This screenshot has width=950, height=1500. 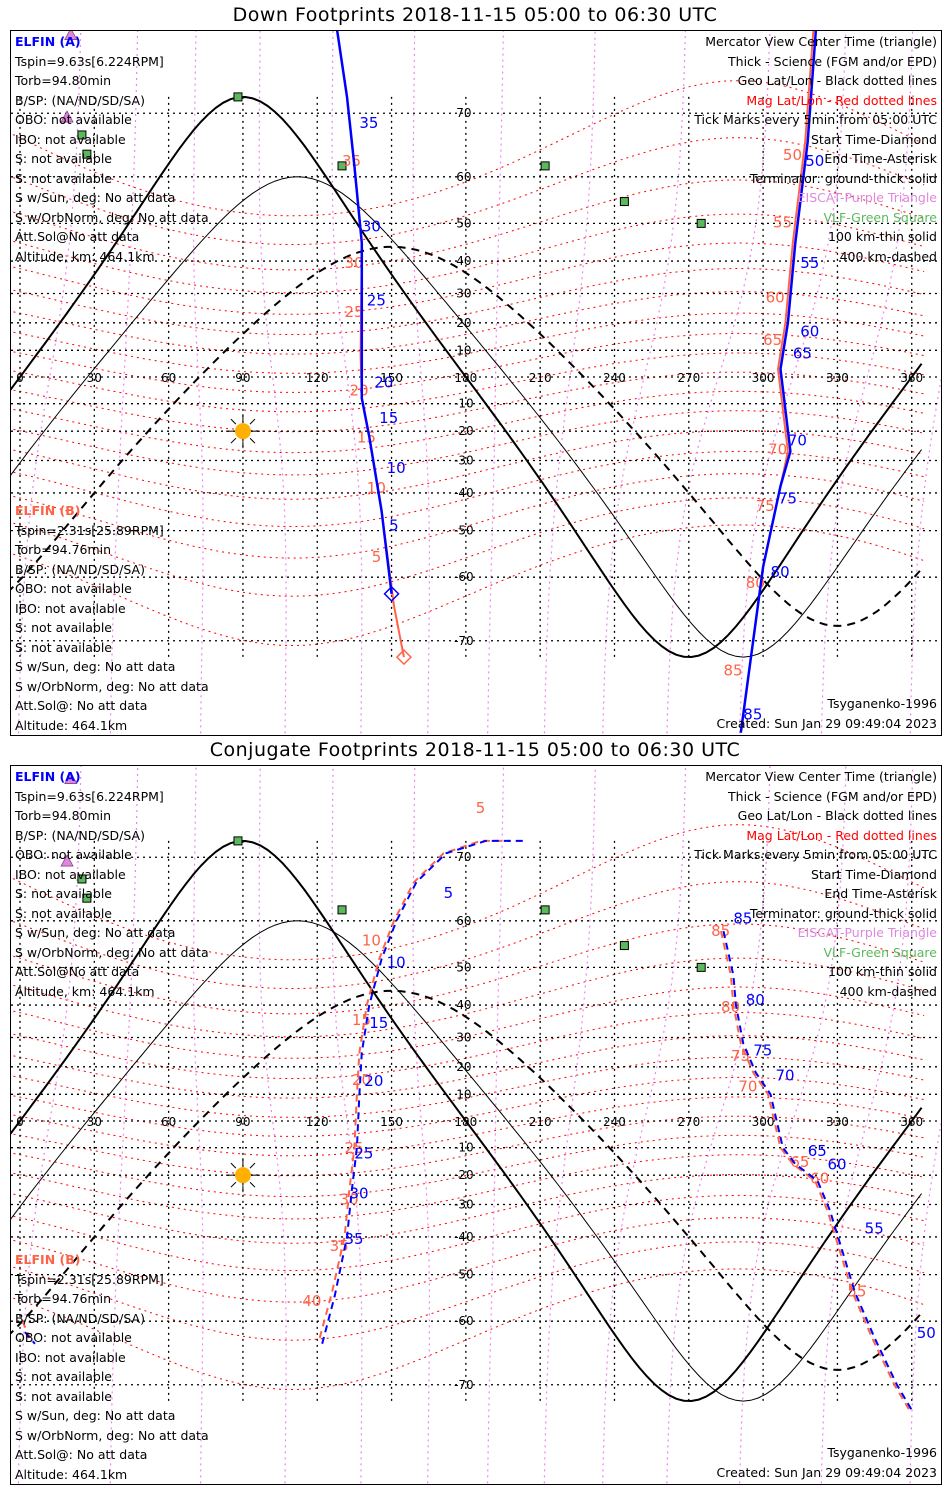 I want to click on info-line: OBO: not available, so click(x=73, y=1337).